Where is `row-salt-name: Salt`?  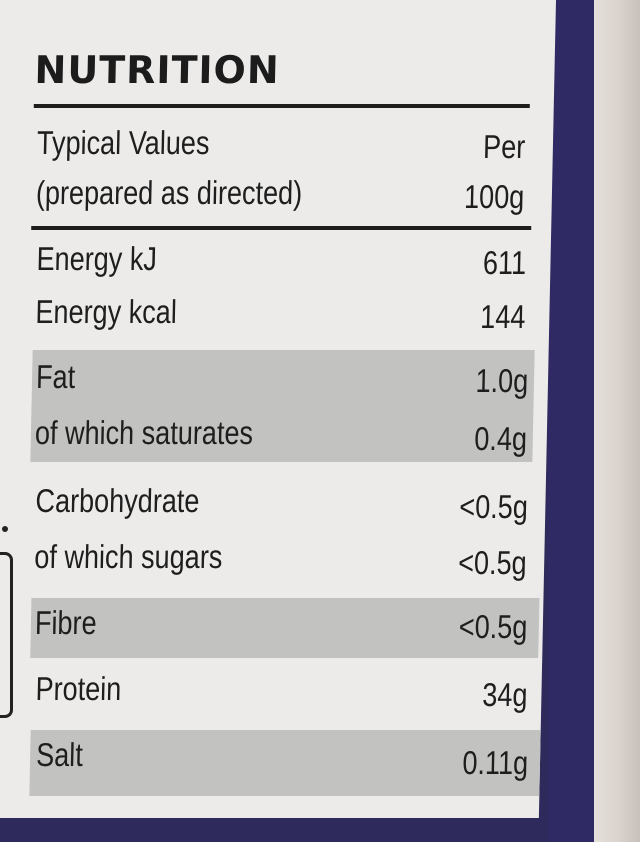
row-salt-name: Salt is located at coordinates (59, 754).